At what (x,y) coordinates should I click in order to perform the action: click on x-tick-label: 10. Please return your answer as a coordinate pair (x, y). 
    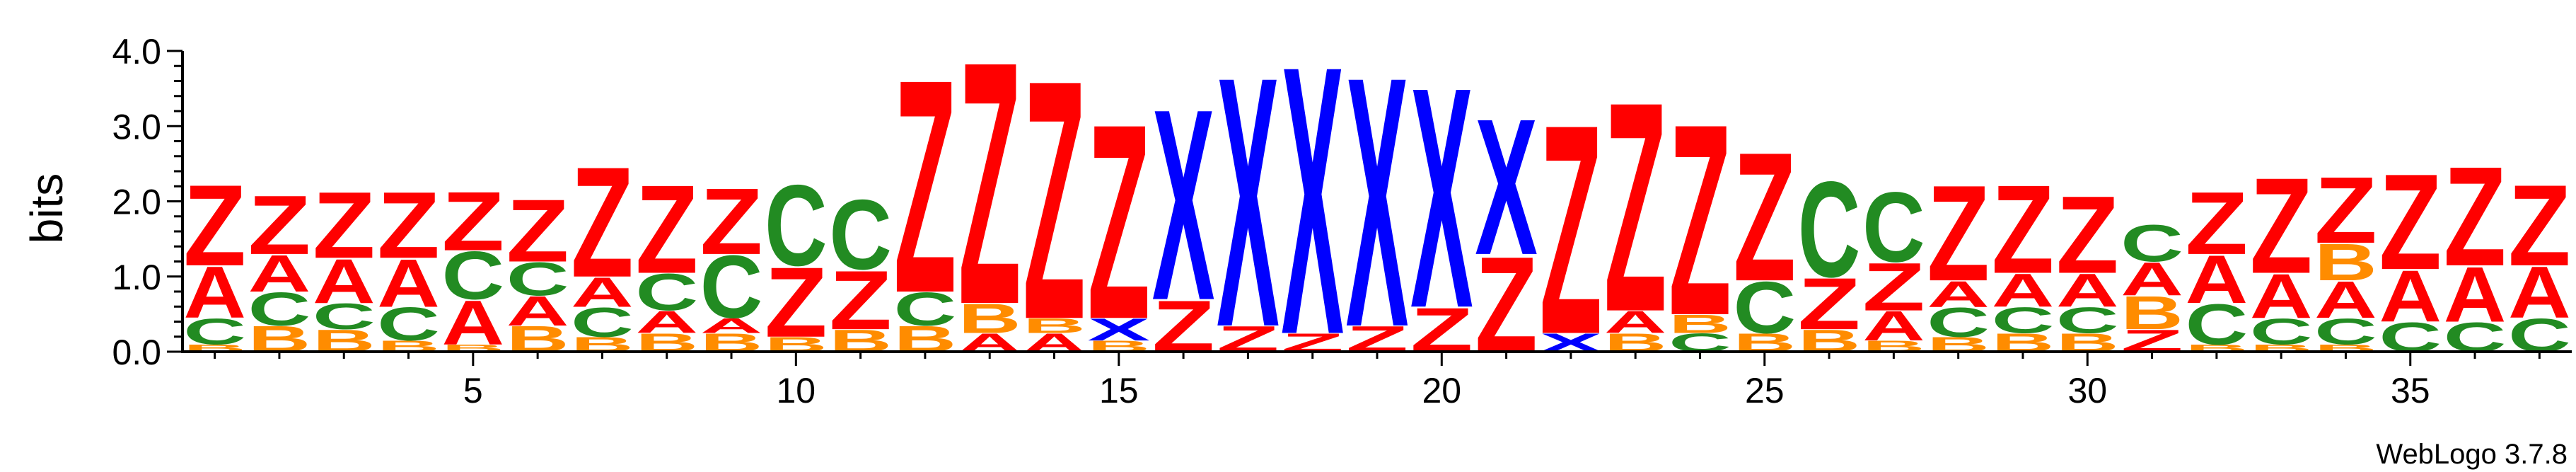
    Looking at the image, I should click on (796, 390).